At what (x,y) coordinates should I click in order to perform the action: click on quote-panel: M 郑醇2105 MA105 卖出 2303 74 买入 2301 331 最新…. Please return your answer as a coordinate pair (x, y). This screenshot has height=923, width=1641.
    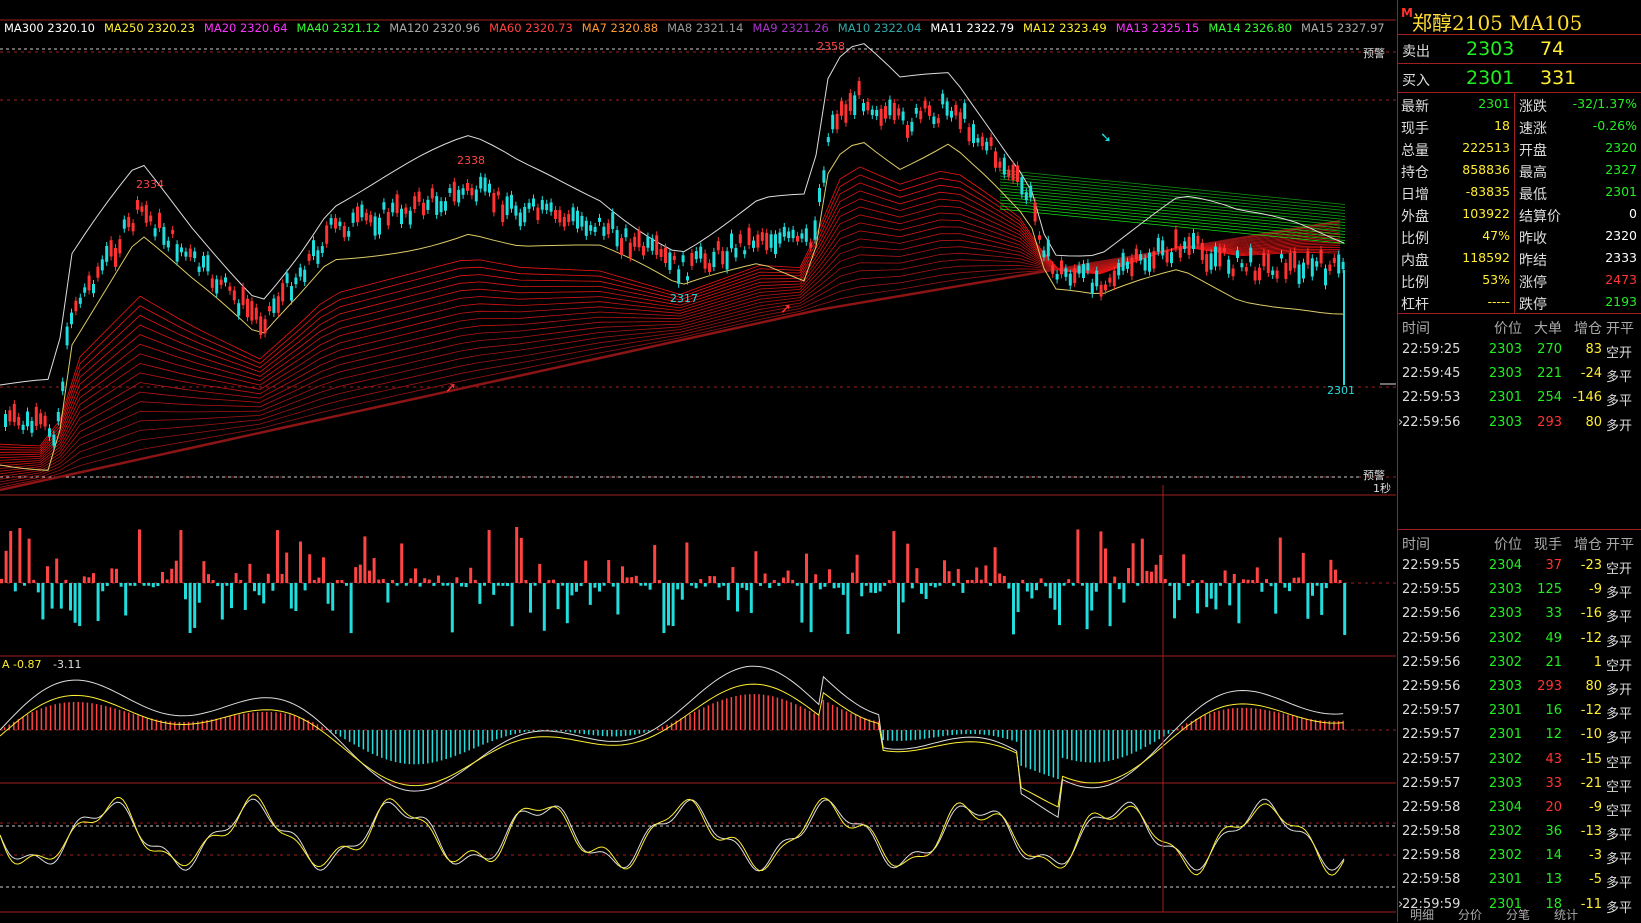
    Looking at the image, I should click on (1519, 461).